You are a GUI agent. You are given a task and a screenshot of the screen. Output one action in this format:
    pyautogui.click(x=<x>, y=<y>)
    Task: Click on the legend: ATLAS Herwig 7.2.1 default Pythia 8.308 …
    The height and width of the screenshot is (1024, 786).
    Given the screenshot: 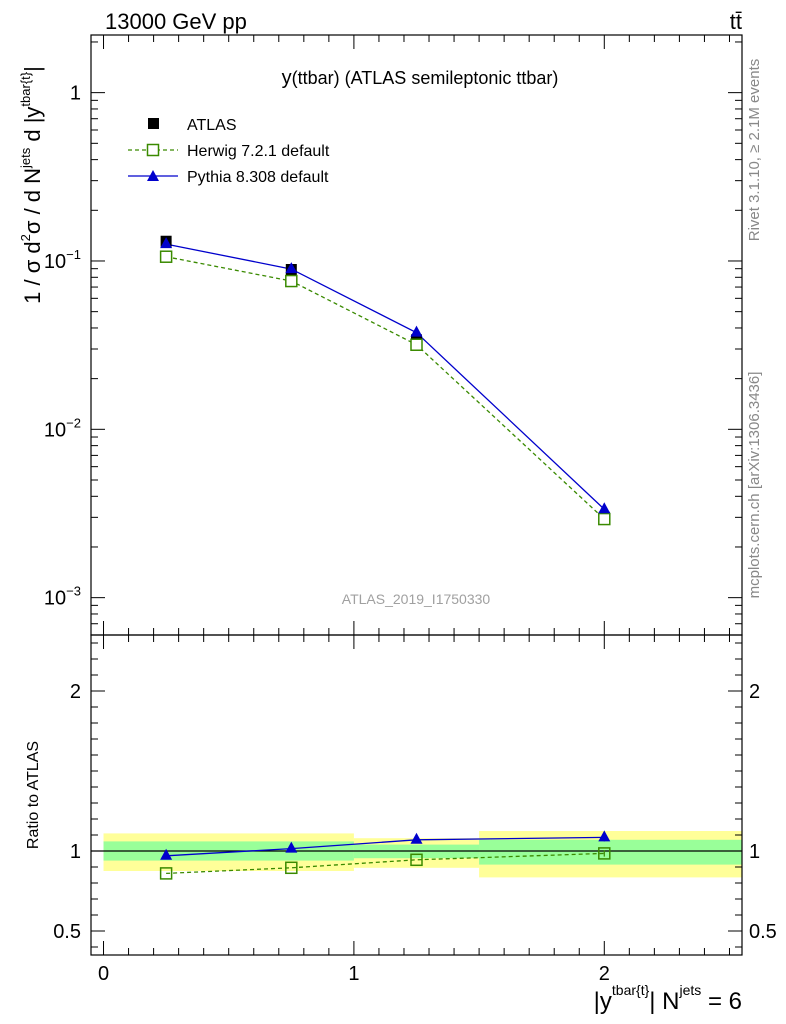 What is the action you would take?
    pyautogui.click(x=229, y=151)
    